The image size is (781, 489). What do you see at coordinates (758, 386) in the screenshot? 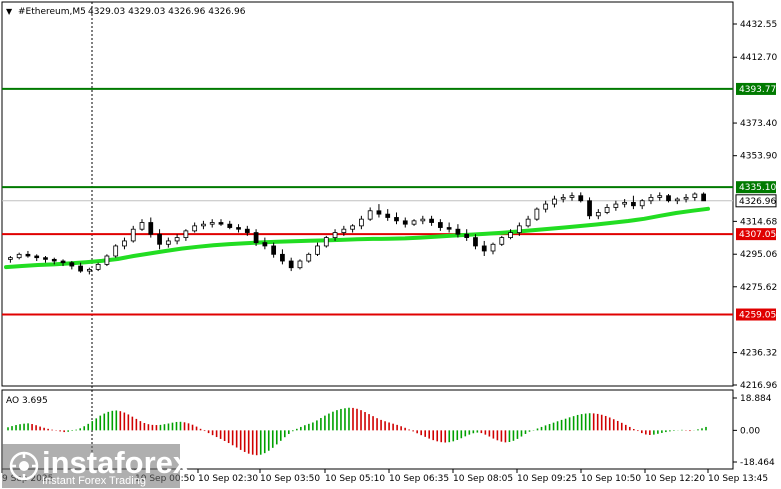
I see `price-tick-label: 4216.96` at bounding box center [758, 386].